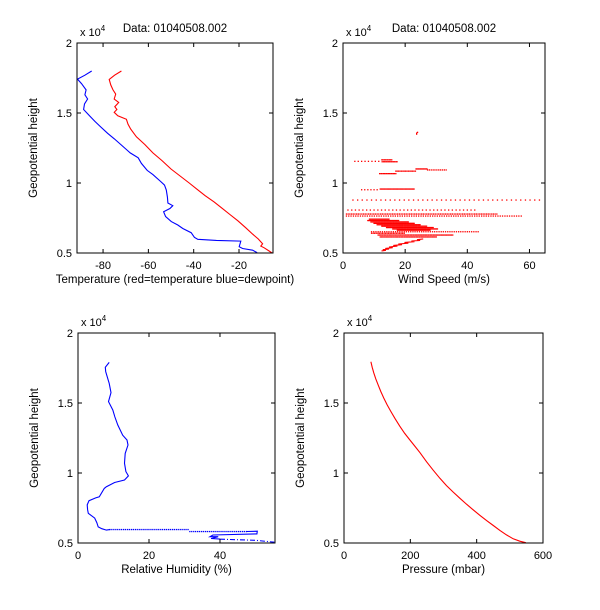  I want to click on series-pressure, so click(448, 452).